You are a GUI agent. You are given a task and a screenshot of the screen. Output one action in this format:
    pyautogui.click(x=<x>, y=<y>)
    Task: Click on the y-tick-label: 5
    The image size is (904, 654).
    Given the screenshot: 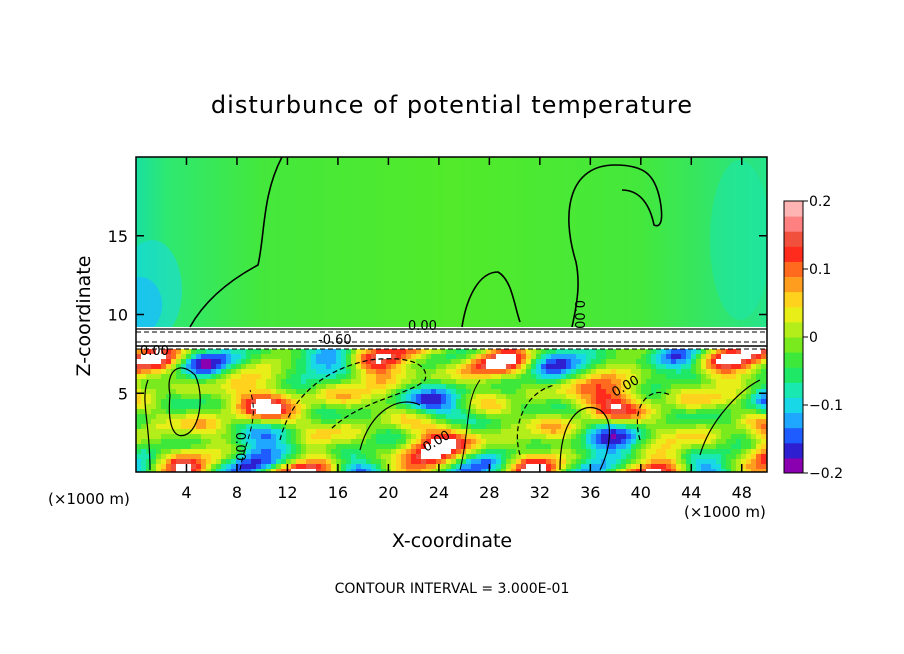 What is the action you would take?
    pyautogui.click(x=123, y=393)
    